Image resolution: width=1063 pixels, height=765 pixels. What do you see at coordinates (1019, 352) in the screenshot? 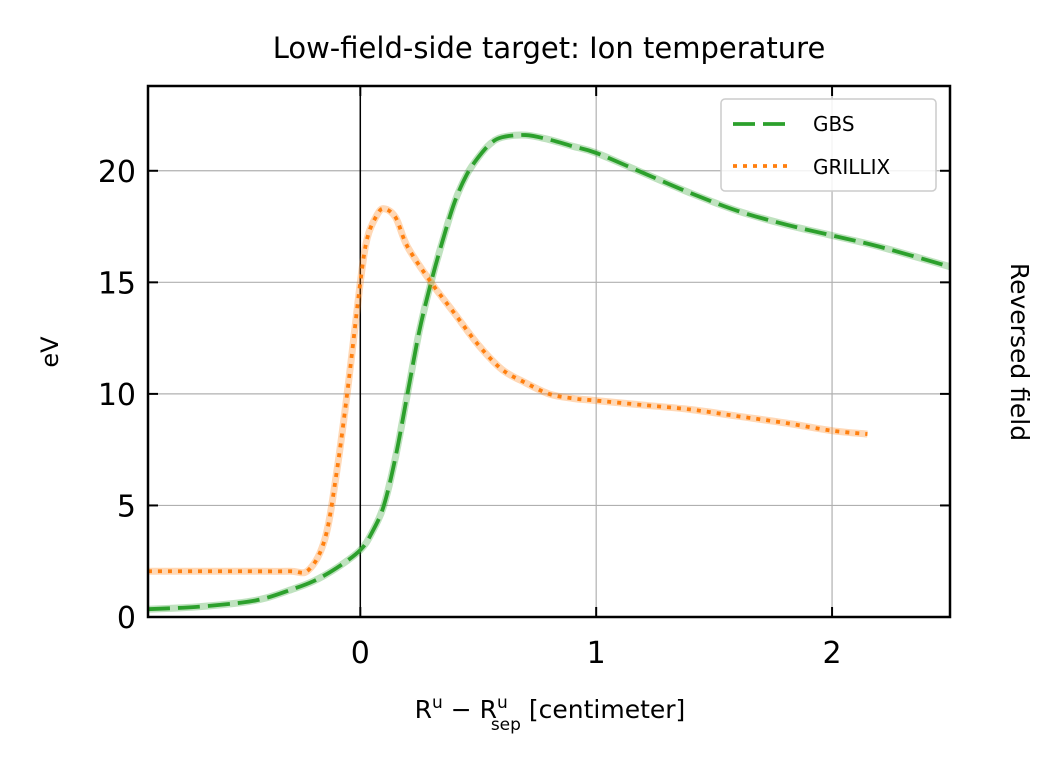
I see `side-label: Reversed field` at bounding box center [1019, 352].